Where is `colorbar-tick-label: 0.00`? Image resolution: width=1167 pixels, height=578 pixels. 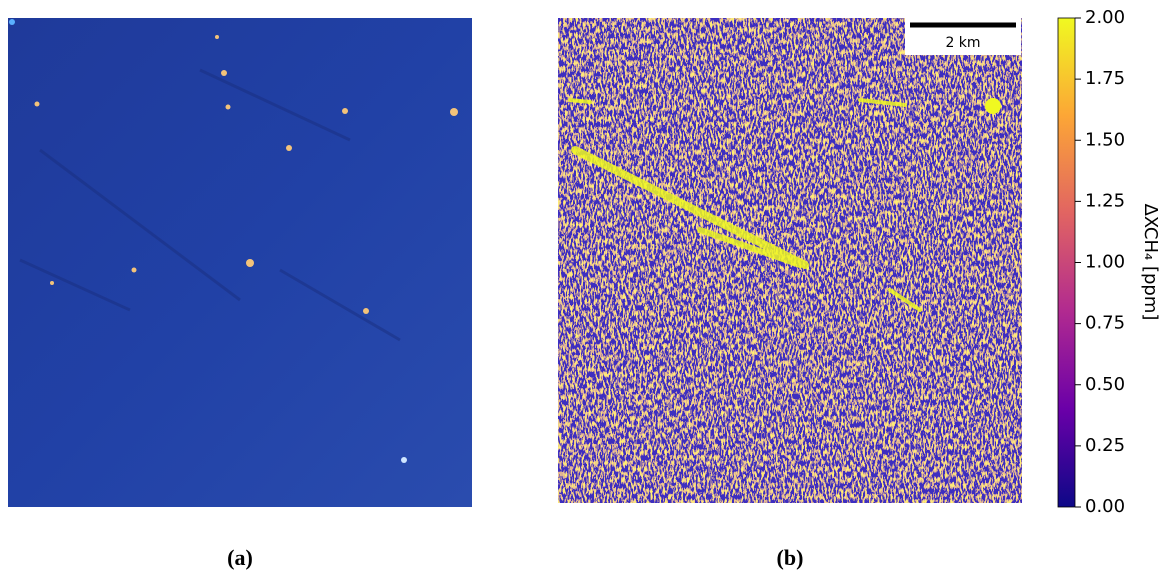 colorbar-tick-label: 0.00 is located at coordinates (1105, 506).